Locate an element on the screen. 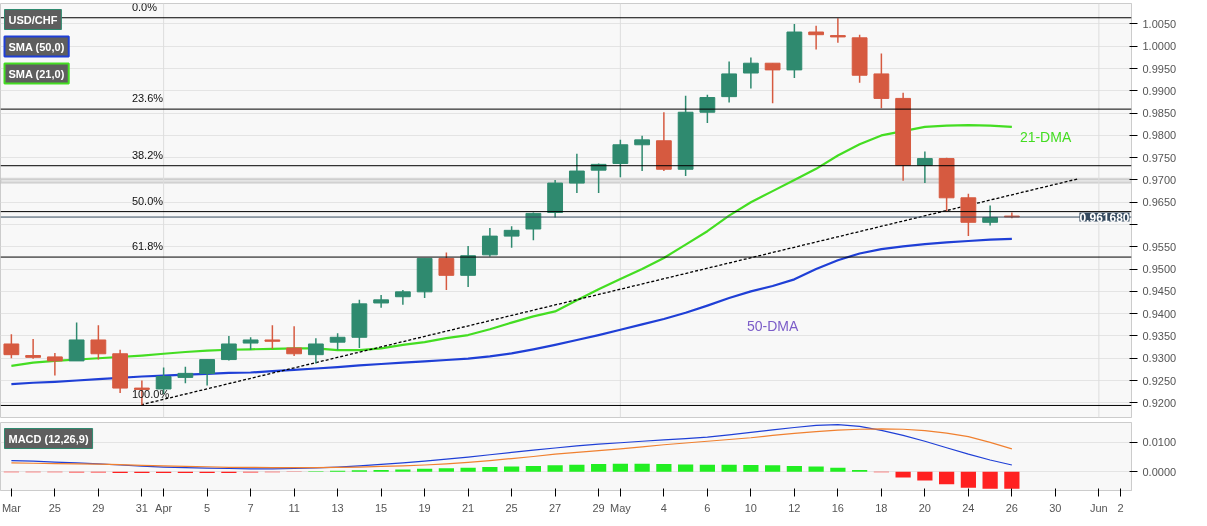  y-tick-label: 0.9550 is located at coordinates (1159, 246).